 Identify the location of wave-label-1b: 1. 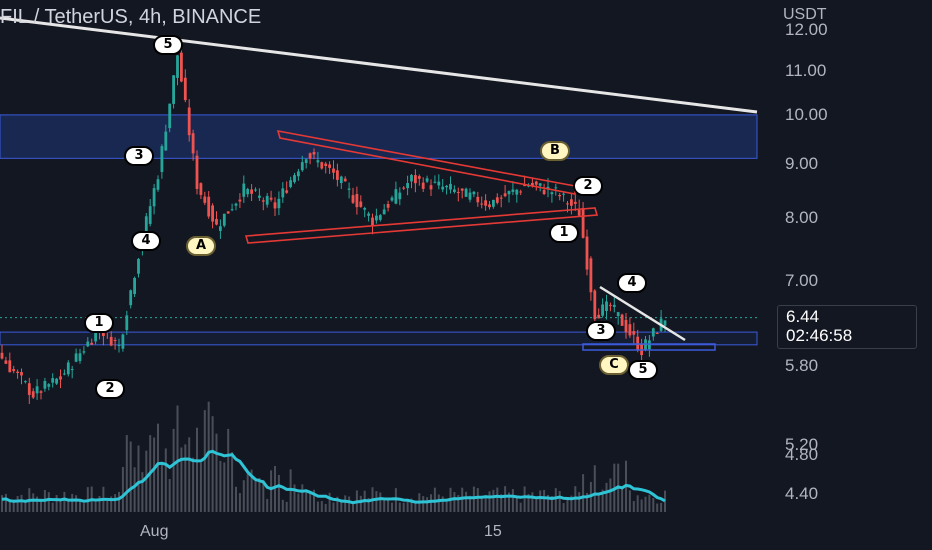
(564, 233).